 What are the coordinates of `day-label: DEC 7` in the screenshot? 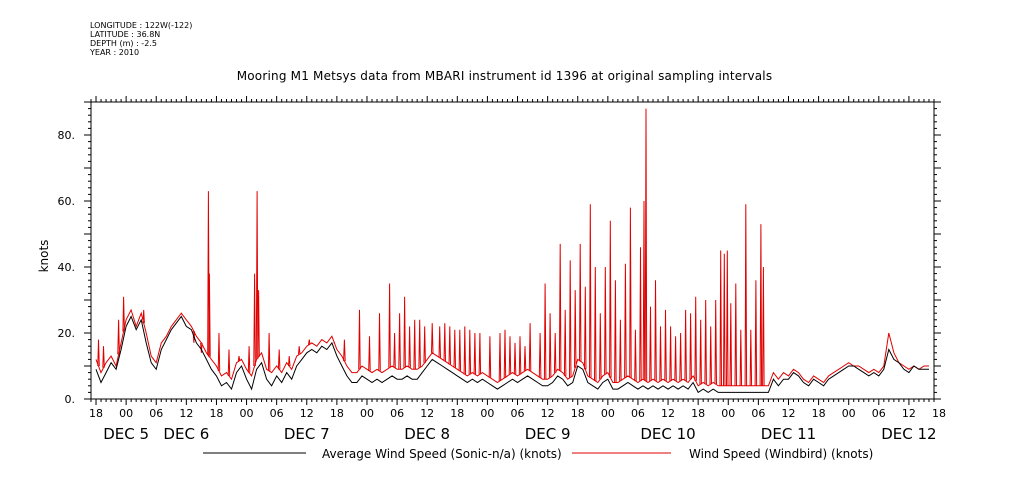 It's located at (307, 434).